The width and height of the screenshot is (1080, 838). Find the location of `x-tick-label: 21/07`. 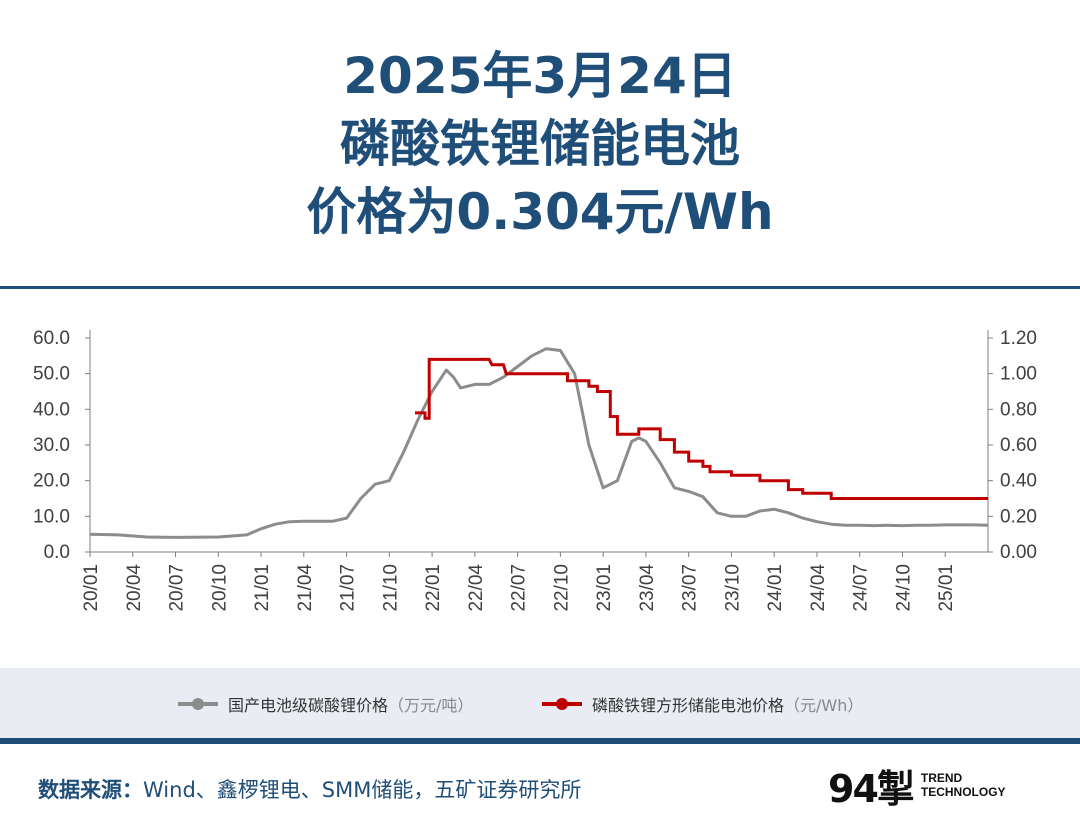

x-tick-label: 21/07 is located at coordinates (348, 588).